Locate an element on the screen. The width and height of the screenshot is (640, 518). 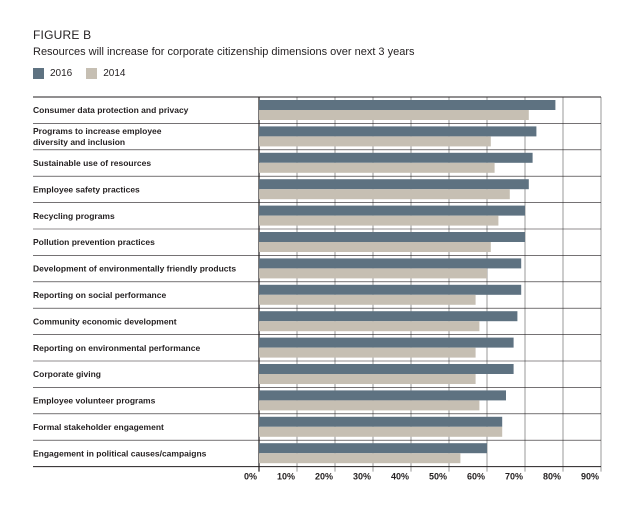
legend-label-2014: 2014 is located at coordinates (114, 73).